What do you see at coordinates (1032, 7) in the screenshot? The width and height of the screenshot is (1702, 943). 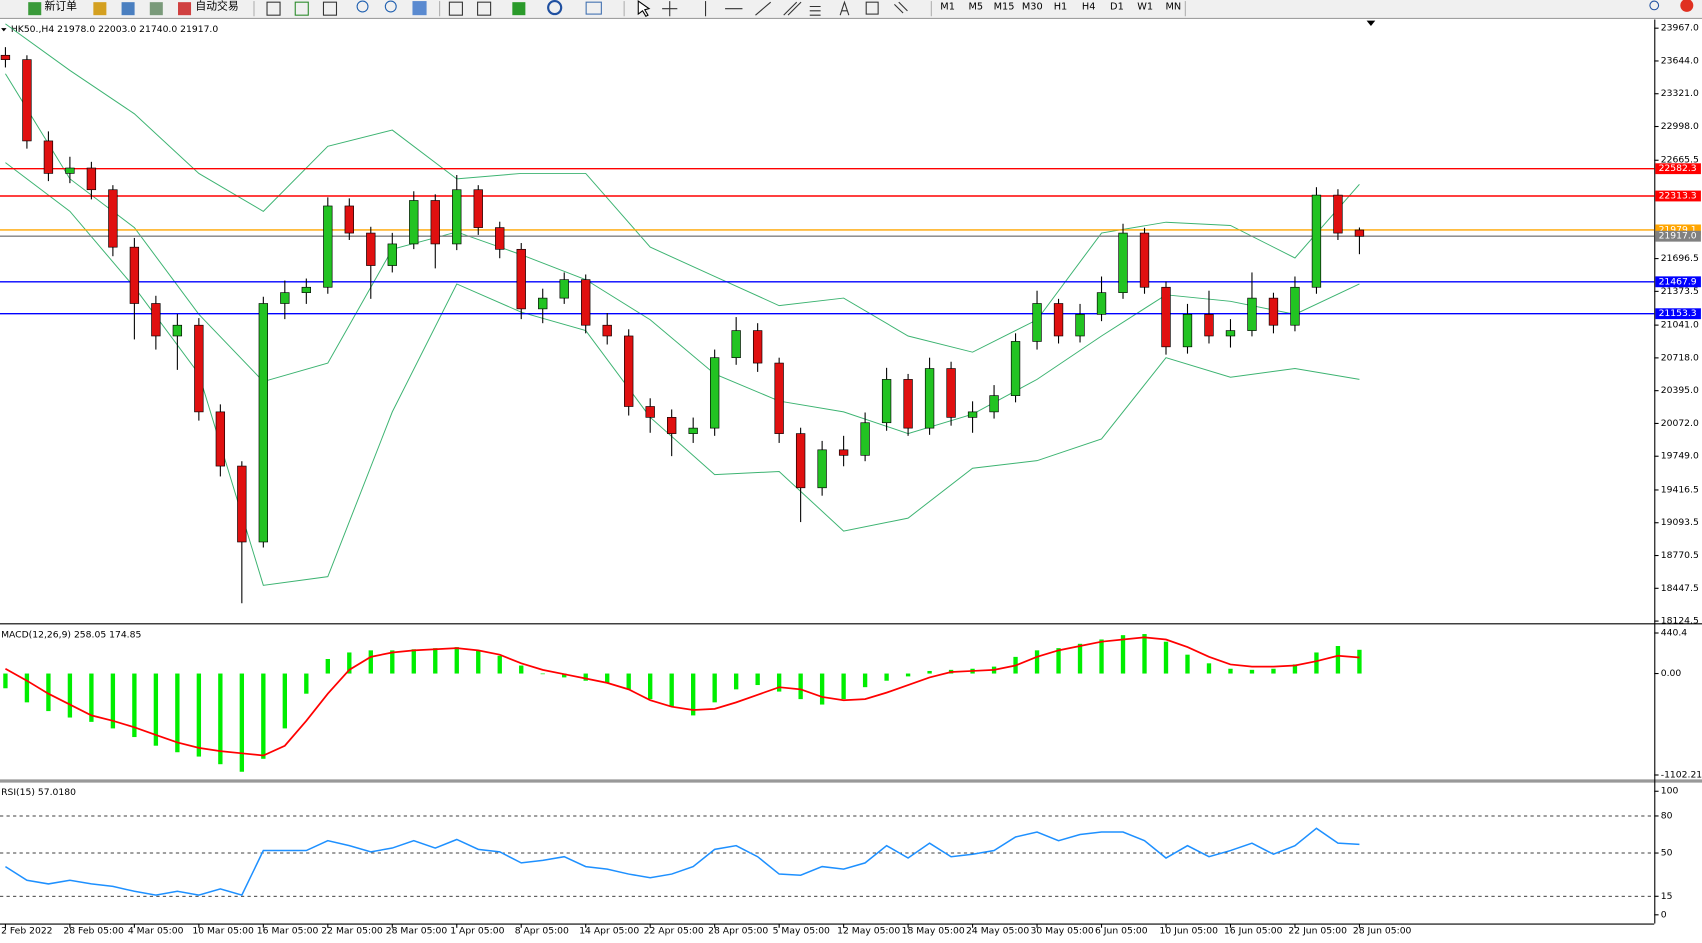 I see `timeframe-button: M30` at bounding box center [1032, 7].